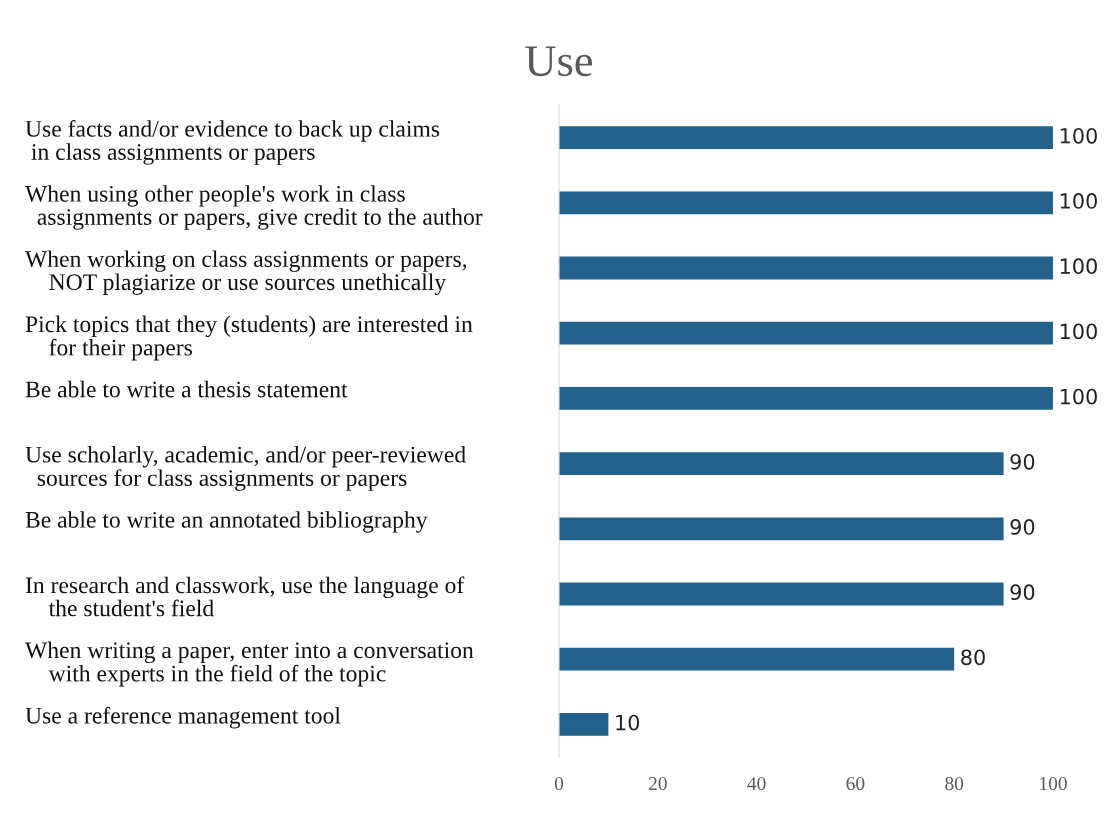  Describe the element at coordinates (245, 468) in the screenshot. I see `y-tick-label: Use scholarly, academic, and/or peer-reviewed sources for class assignments or papers` at that location.